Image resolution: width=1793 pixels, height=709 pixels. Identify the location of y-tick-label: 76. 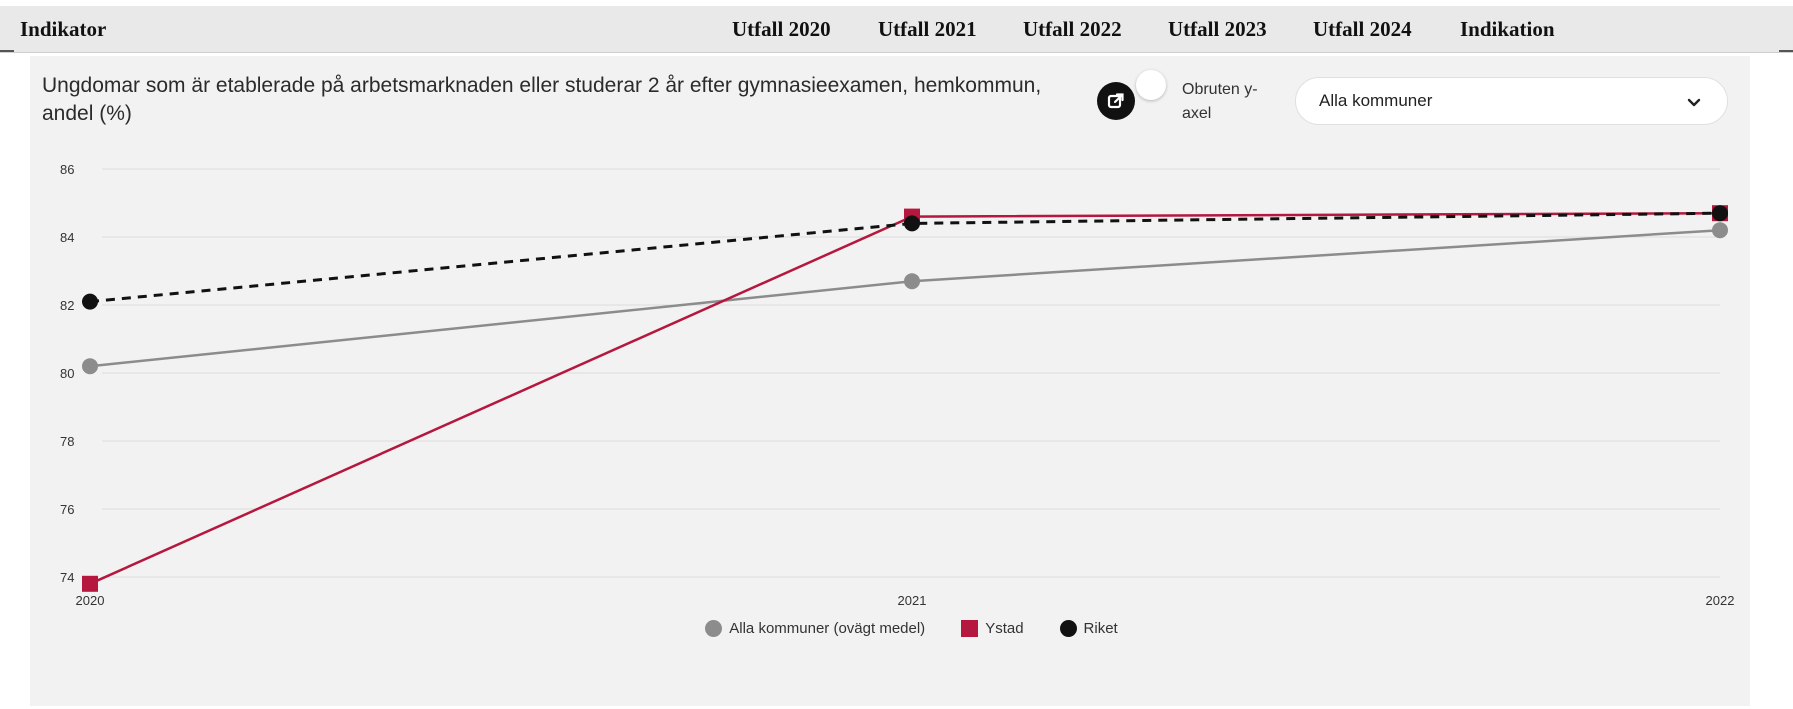
(67, 509).